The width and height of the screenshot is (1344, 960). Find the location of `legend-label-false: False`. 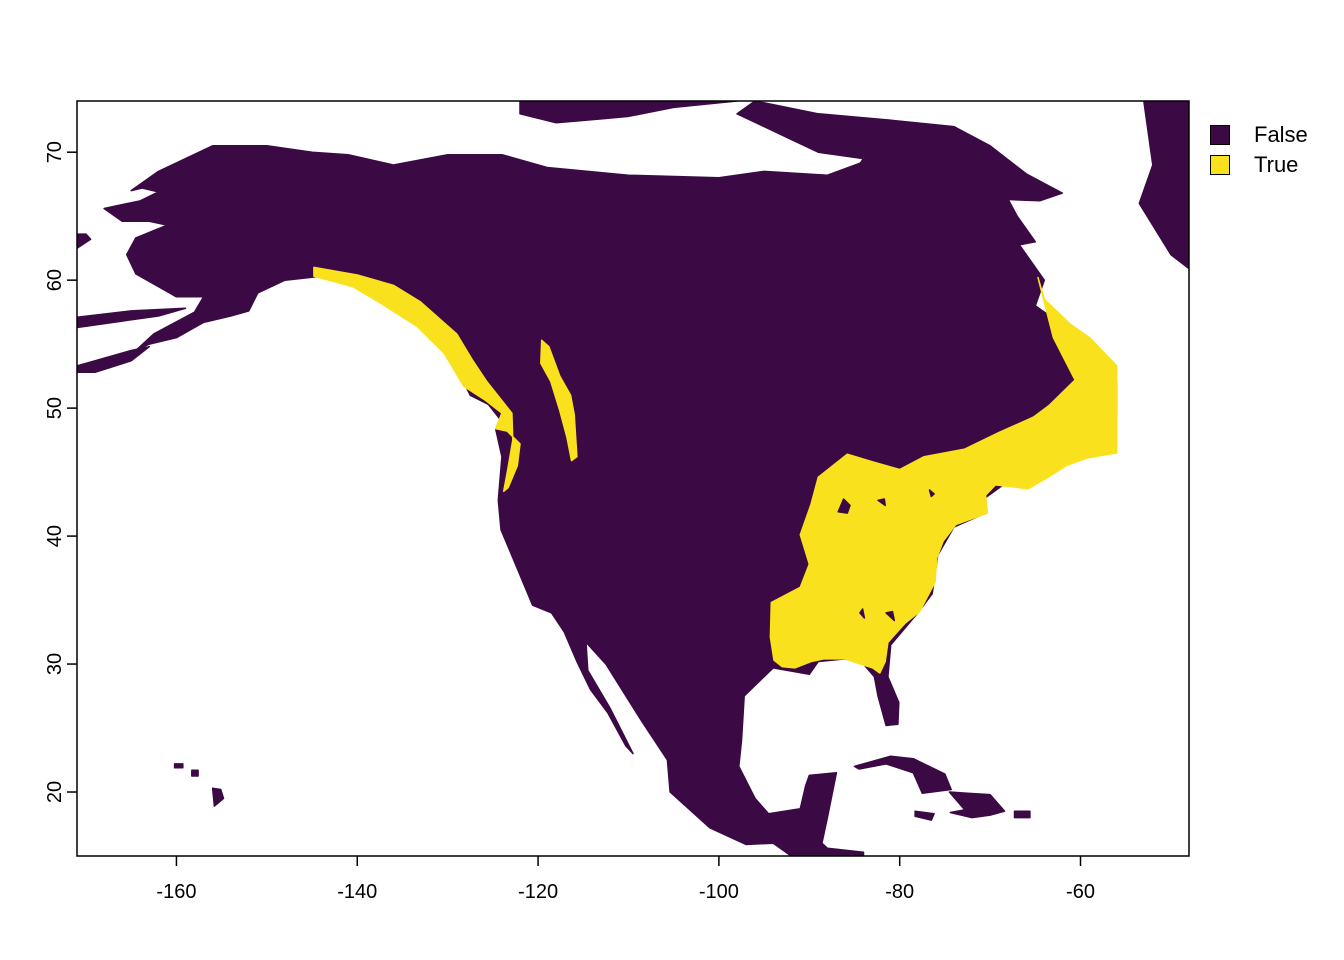

legend-label-false: False is located at coordinates (1281, 134).